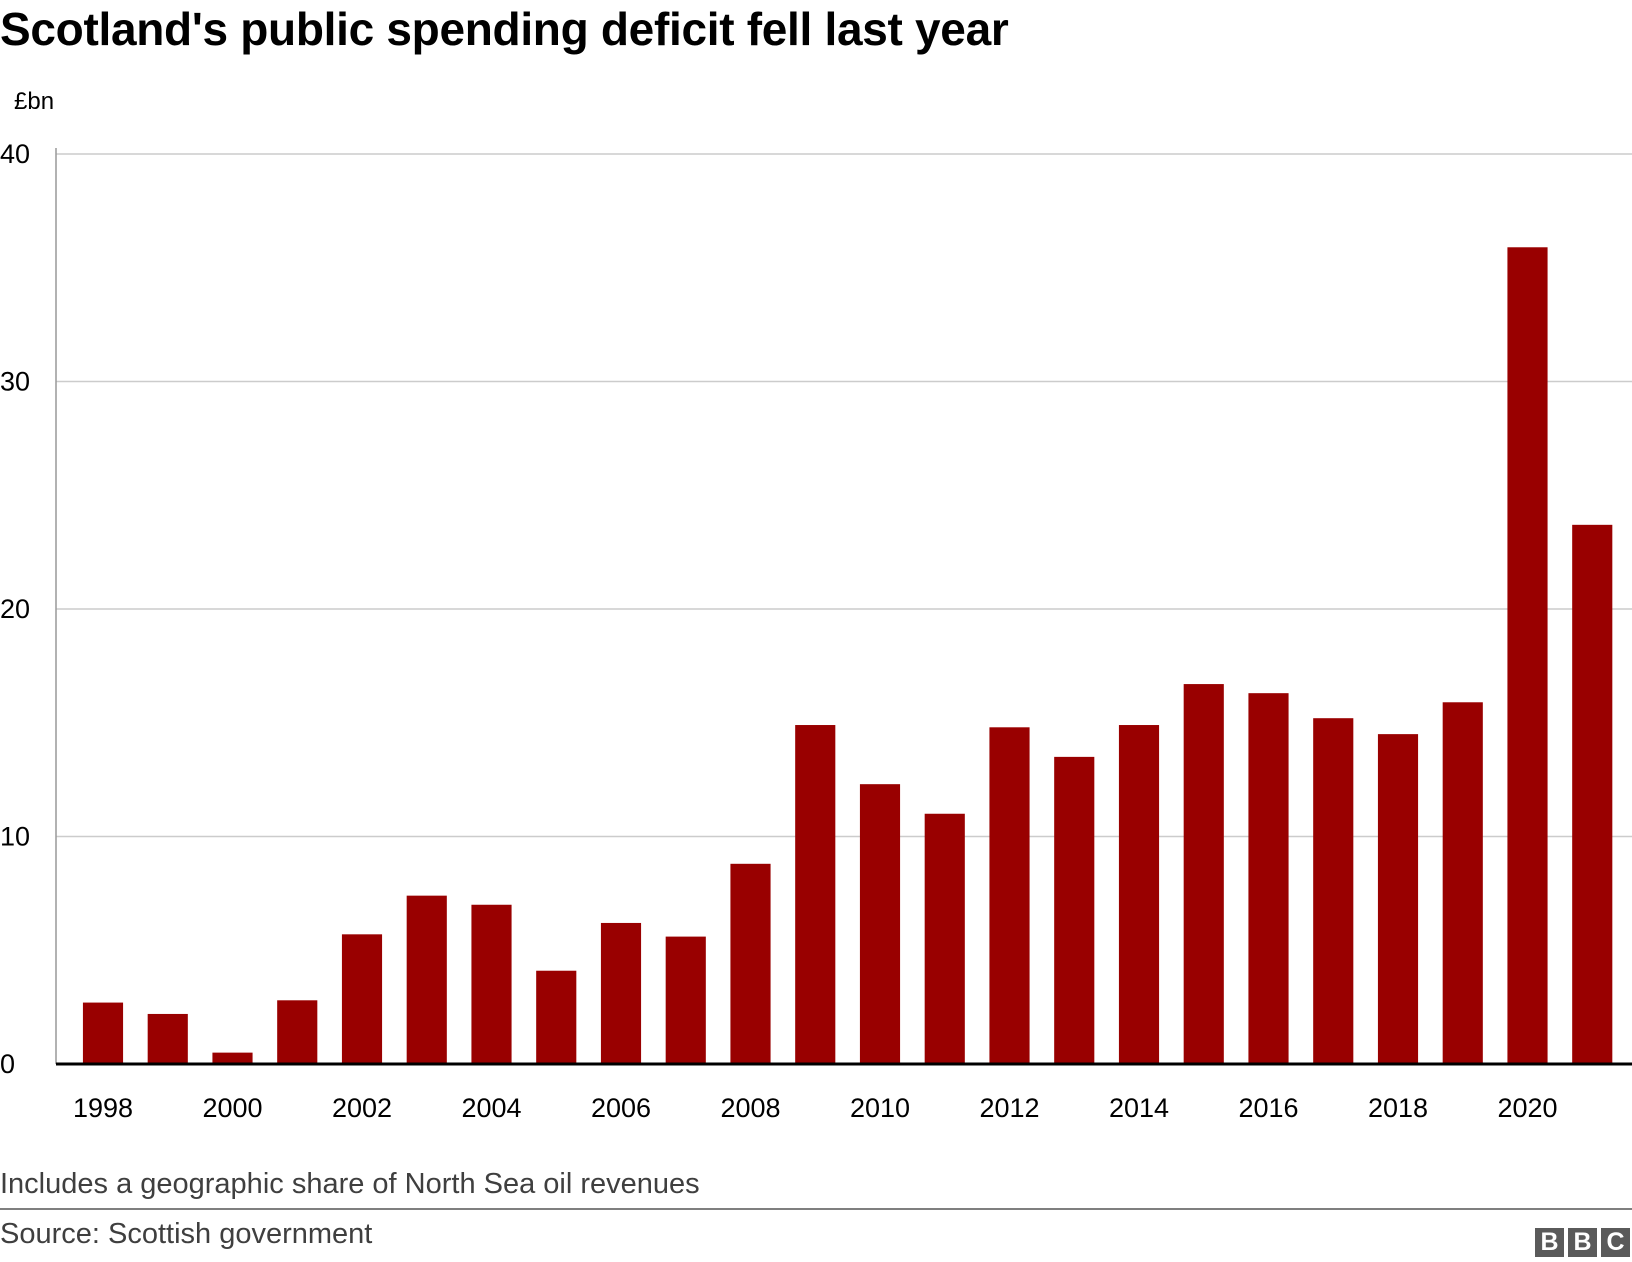  I want to click on bbc-logo: B B C, so click(1582, 1242).